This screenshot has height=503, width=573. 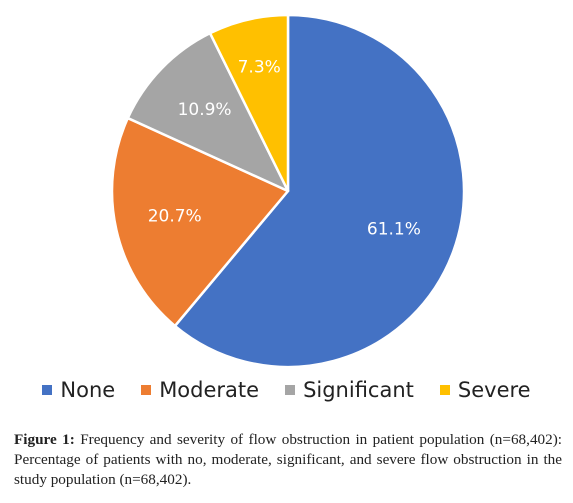 What do you see at coordinates (358, 390) in the screenshot?
I see `legend-label-significant: Significant` at bounding box center [358, 390].